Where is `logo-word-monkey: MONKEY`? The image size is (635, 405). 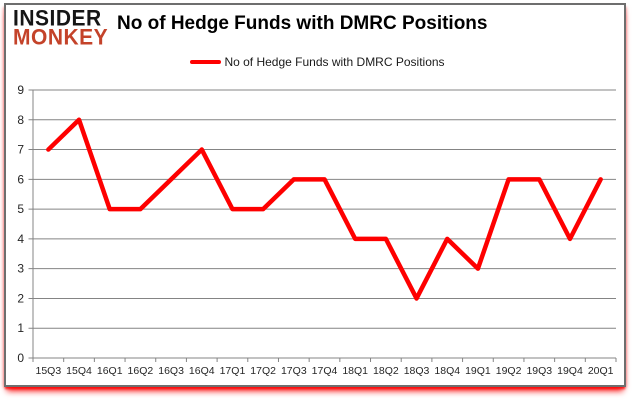 logo-word-monkey: MONKEY is located at coordinates (61, 37).